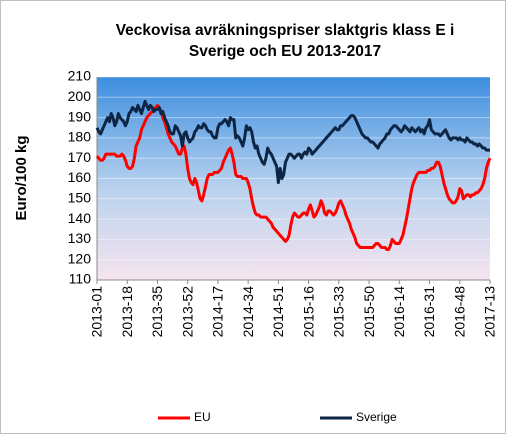 This screenshot has width=506, height=434. What do you see at coordinates (308, 312) in the screenshot?
I see `x-tick-label: 2015-16` at bounding box center [308, 312].